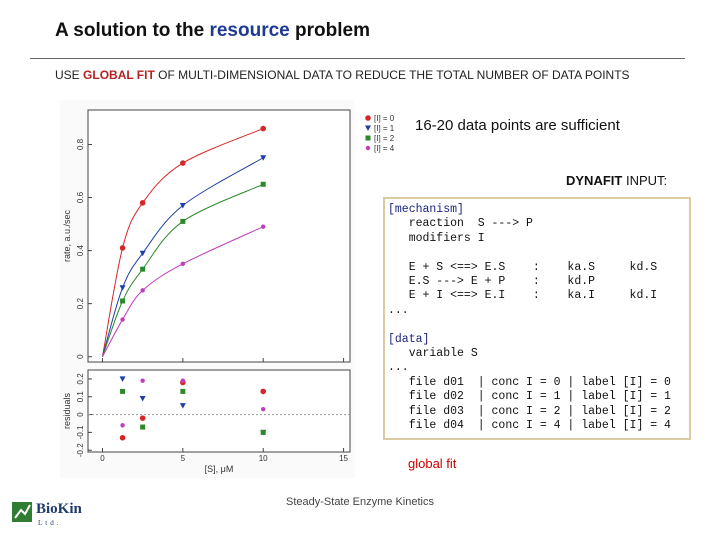  Describe the element at coordinates (80, 379) in the screenshot. I see `residual-tick-label: 0.2` at that location.